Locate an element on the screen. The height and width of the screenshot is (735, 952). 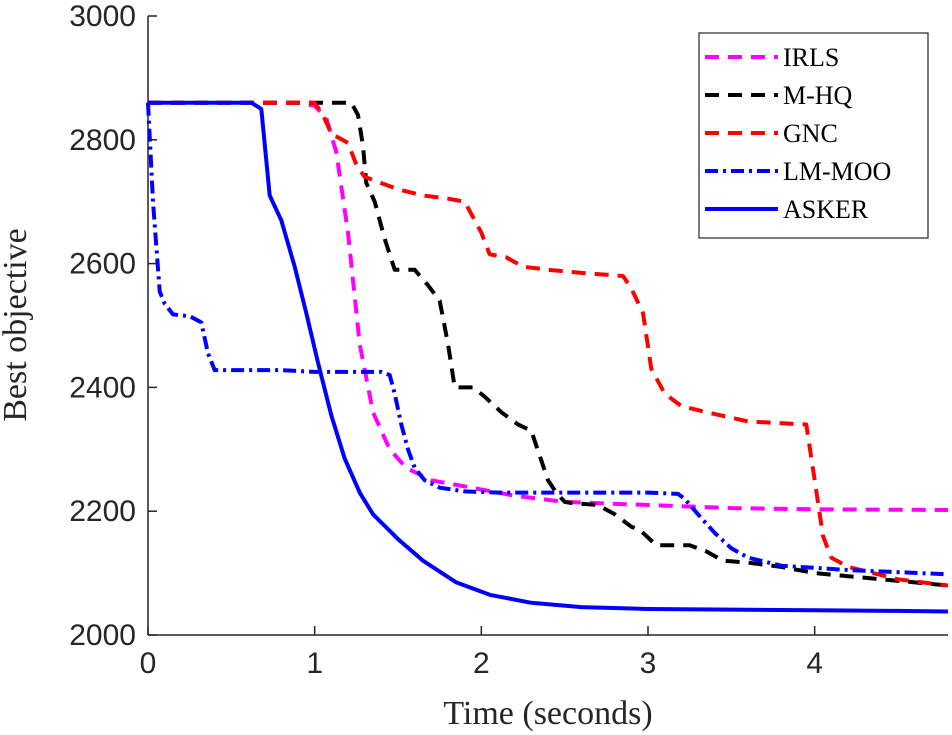
x-axis-title: Time (seconds) is located at coordinates (547, 713).